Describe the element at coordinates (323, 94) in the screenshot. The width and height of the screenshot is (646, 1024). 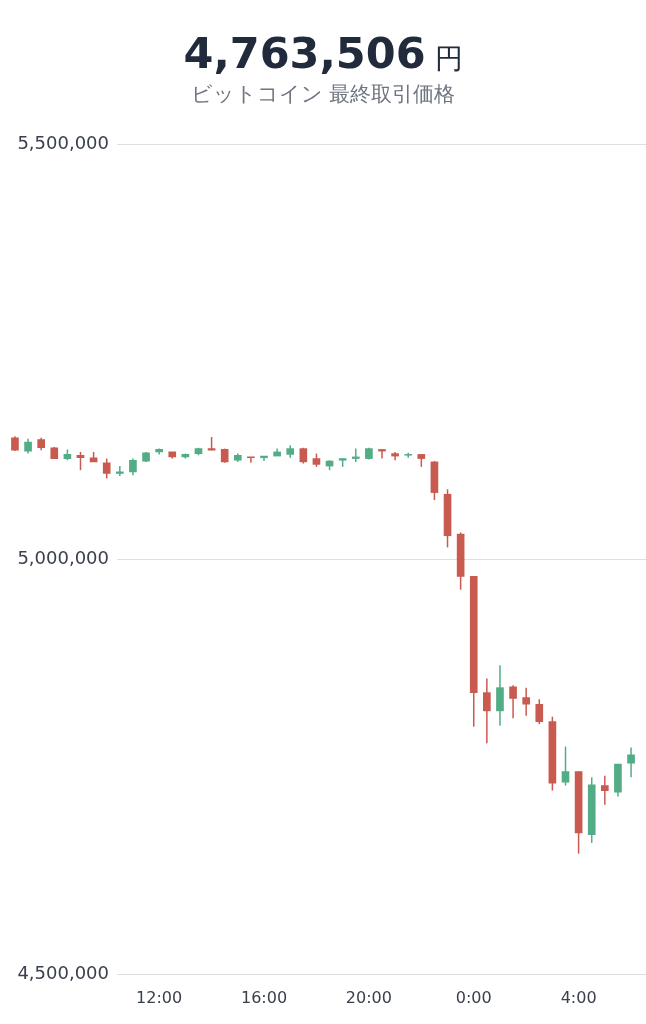
I see `chart-subtitle: ビットコイン 最終取引価格` at that location.